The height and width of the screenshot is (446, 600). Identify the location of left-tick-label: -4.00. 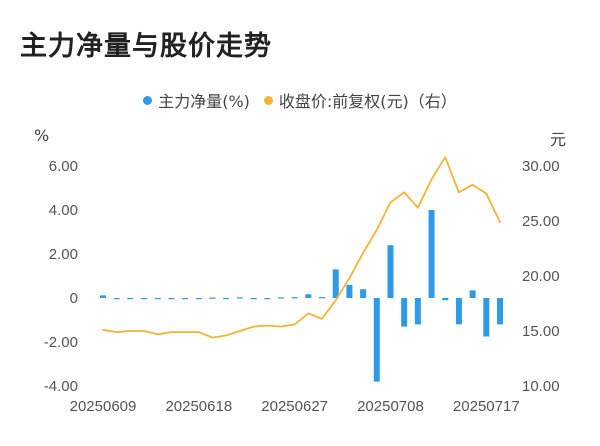
(61, 386).